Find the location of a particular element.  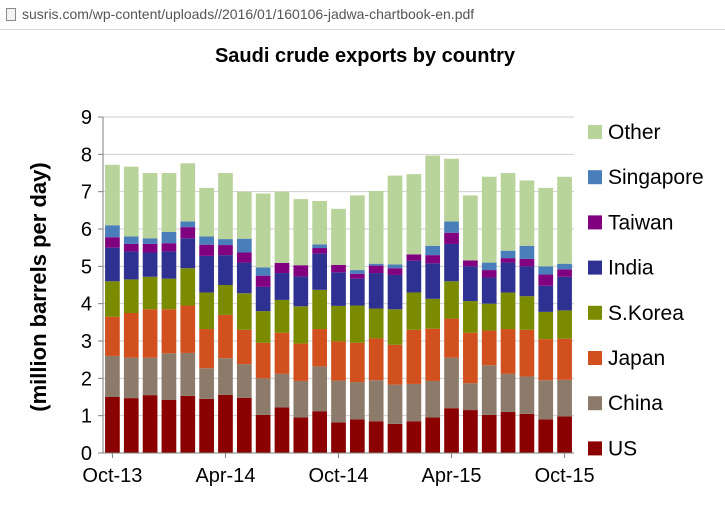

legend-label: S.Korea is located at coordinates (646, 313).